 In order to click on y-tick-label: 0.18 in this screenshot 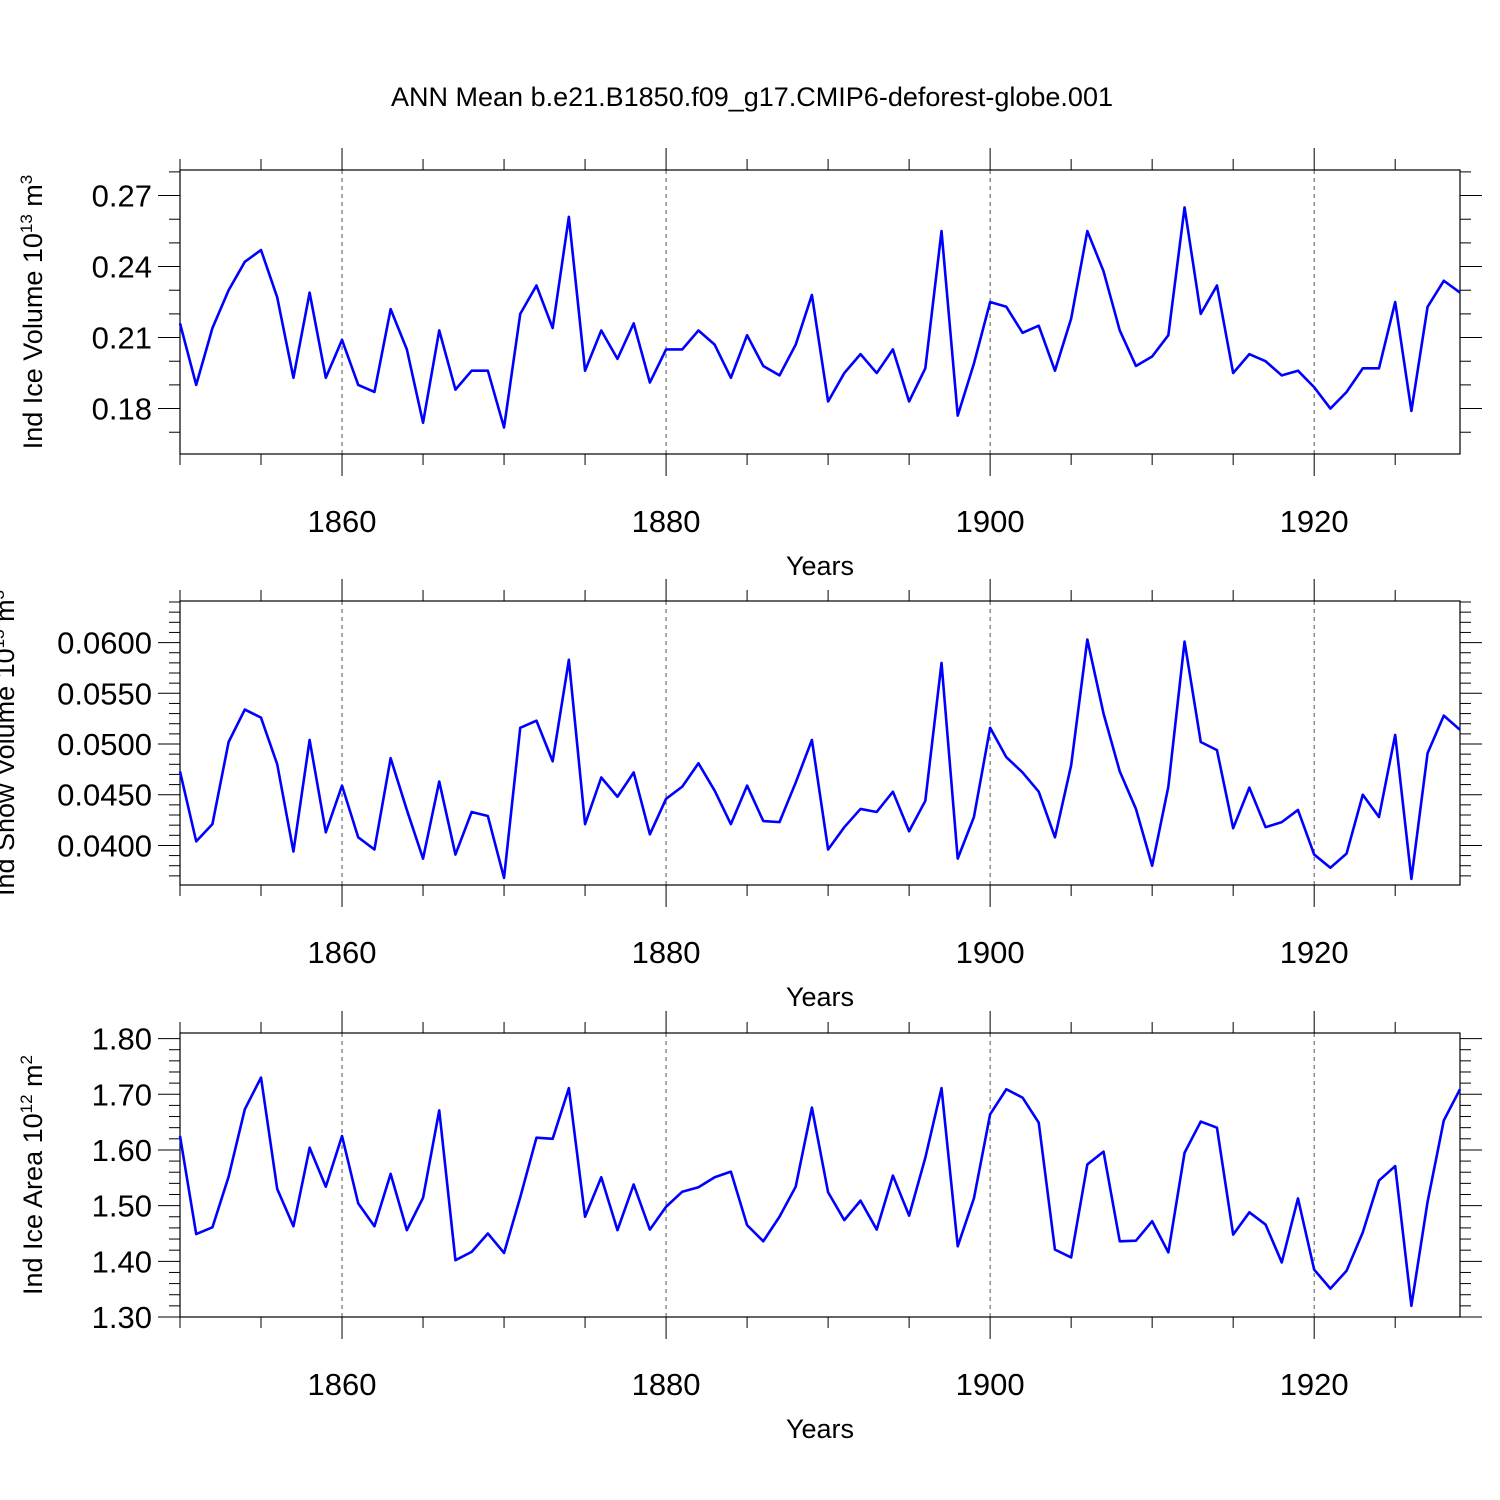, I will do `click(122, 409)`.